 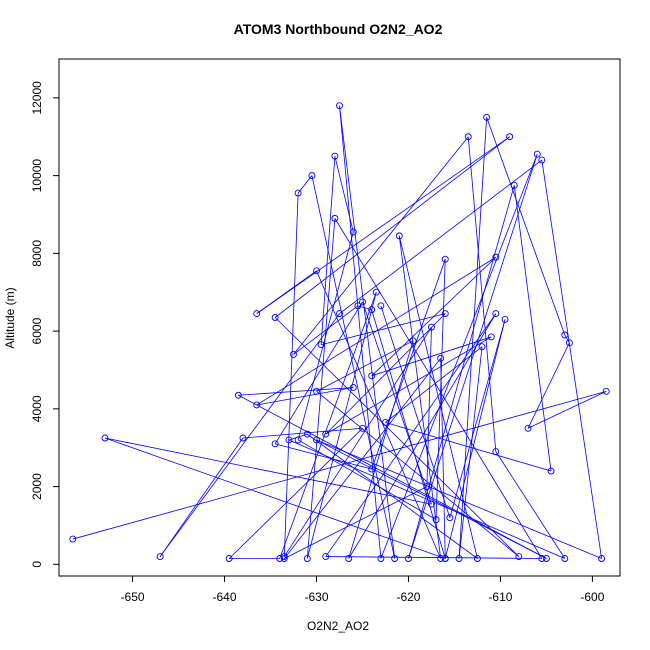 I want to click on x-axis: -650 -640 -630 -620 -610 -600, so click(x=363, y=589).